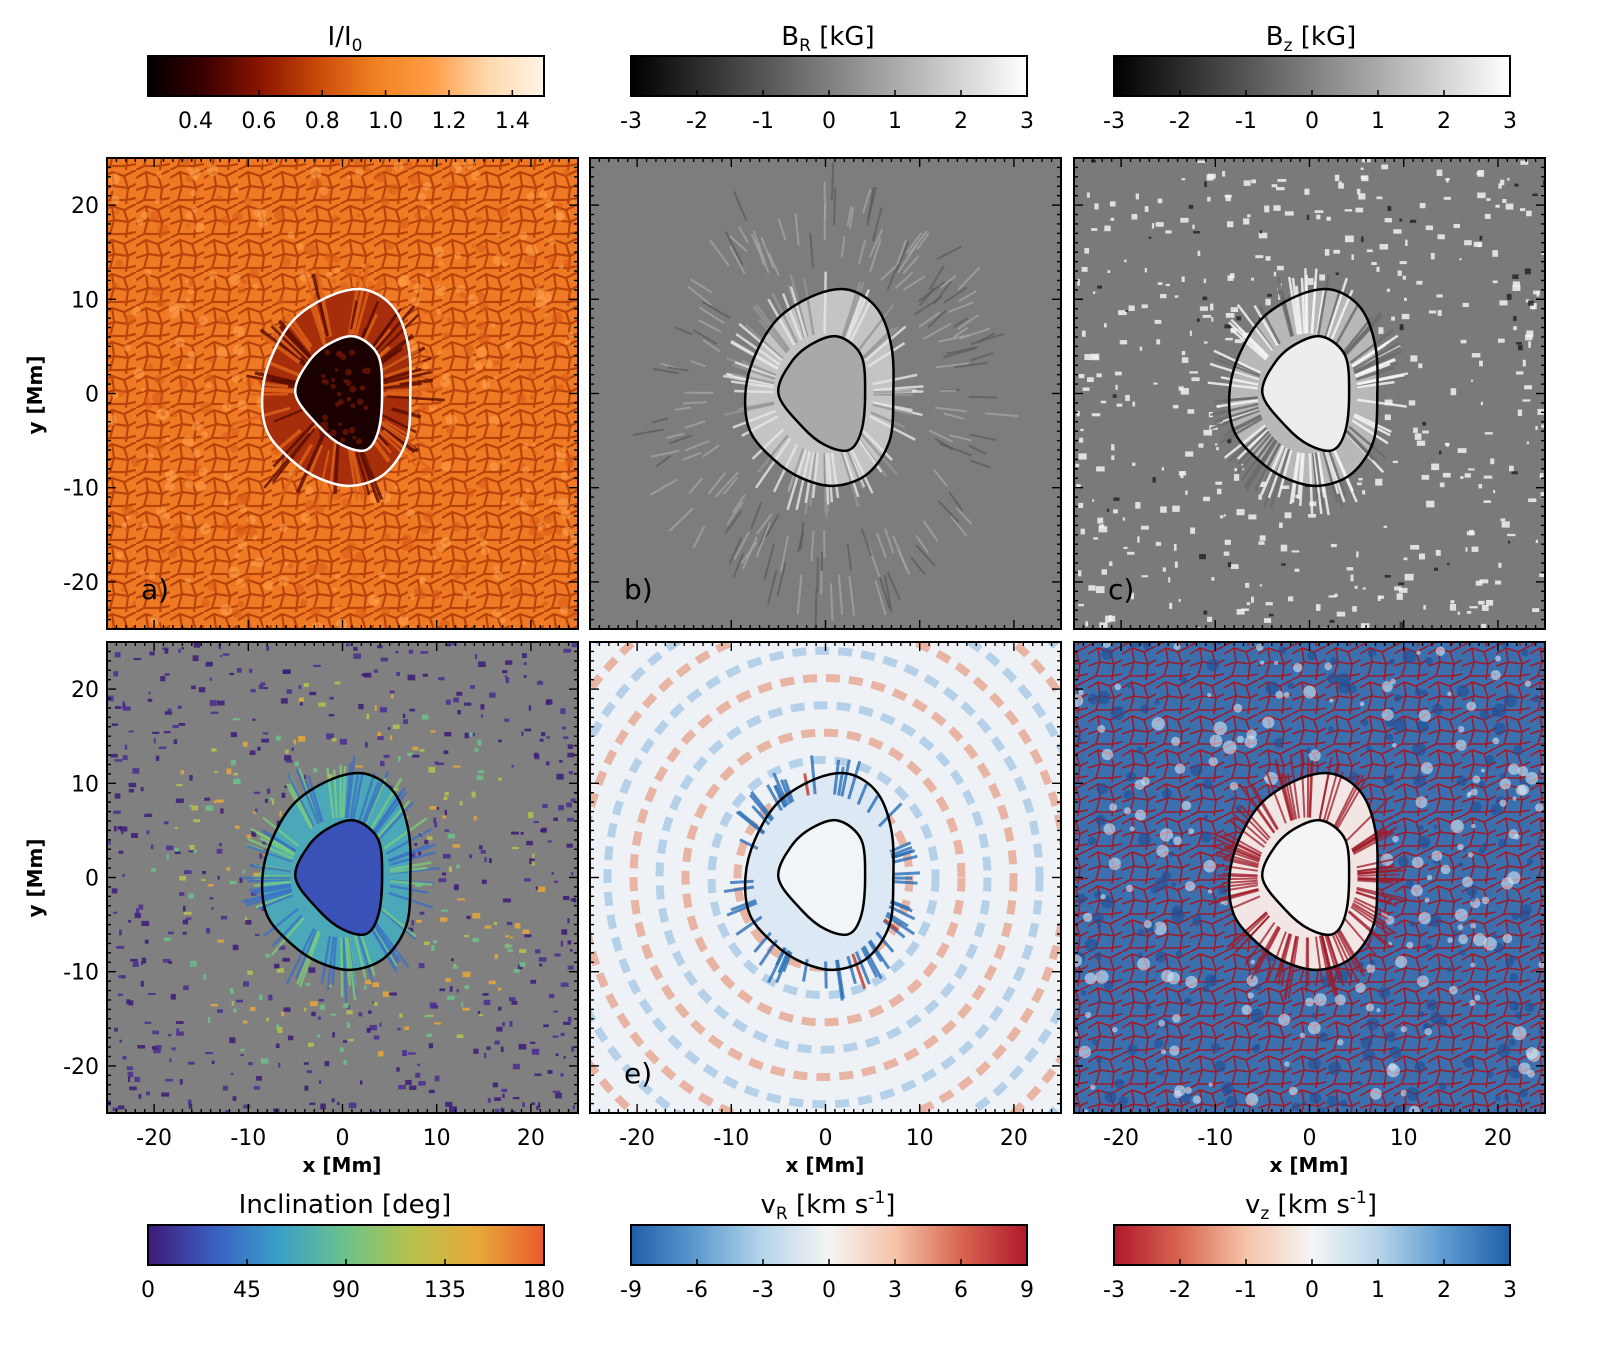 The height and width of the screenshot is (1372, 1597). Describe the element at coordinates (920, 1138) in the screenshot. I see `xtick-label: 10` at that location.